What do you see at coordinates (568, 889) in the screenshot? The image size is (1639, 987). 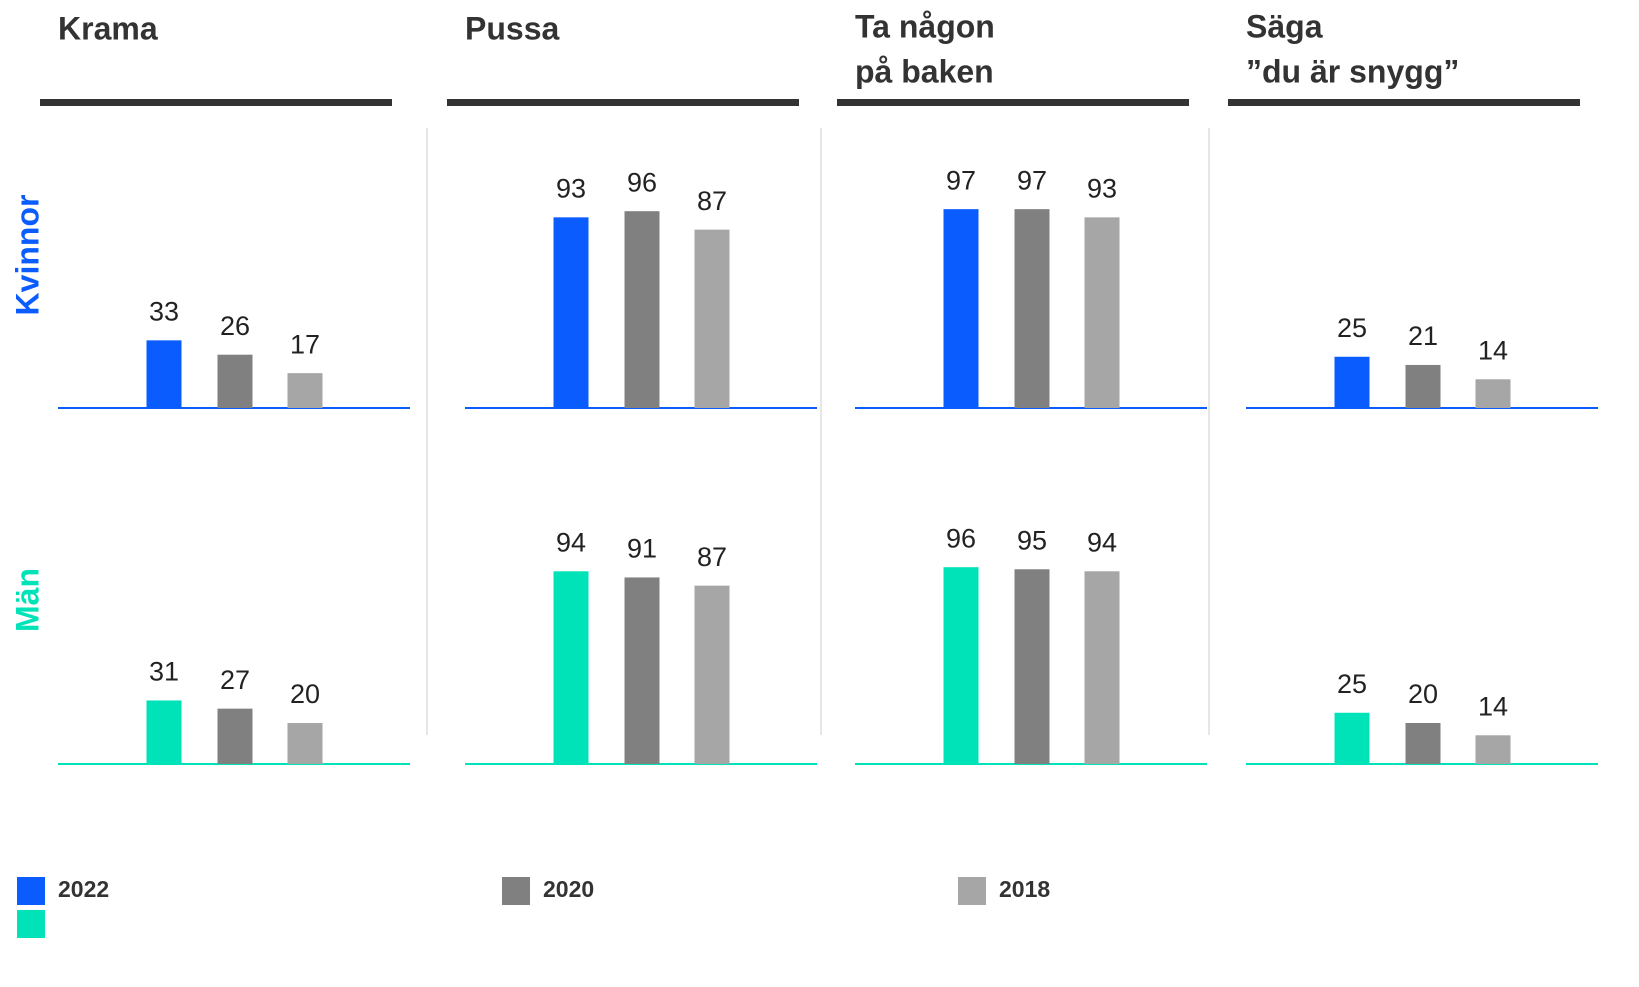 I see `legend-label: 2020` at bounding box center [568, 889].